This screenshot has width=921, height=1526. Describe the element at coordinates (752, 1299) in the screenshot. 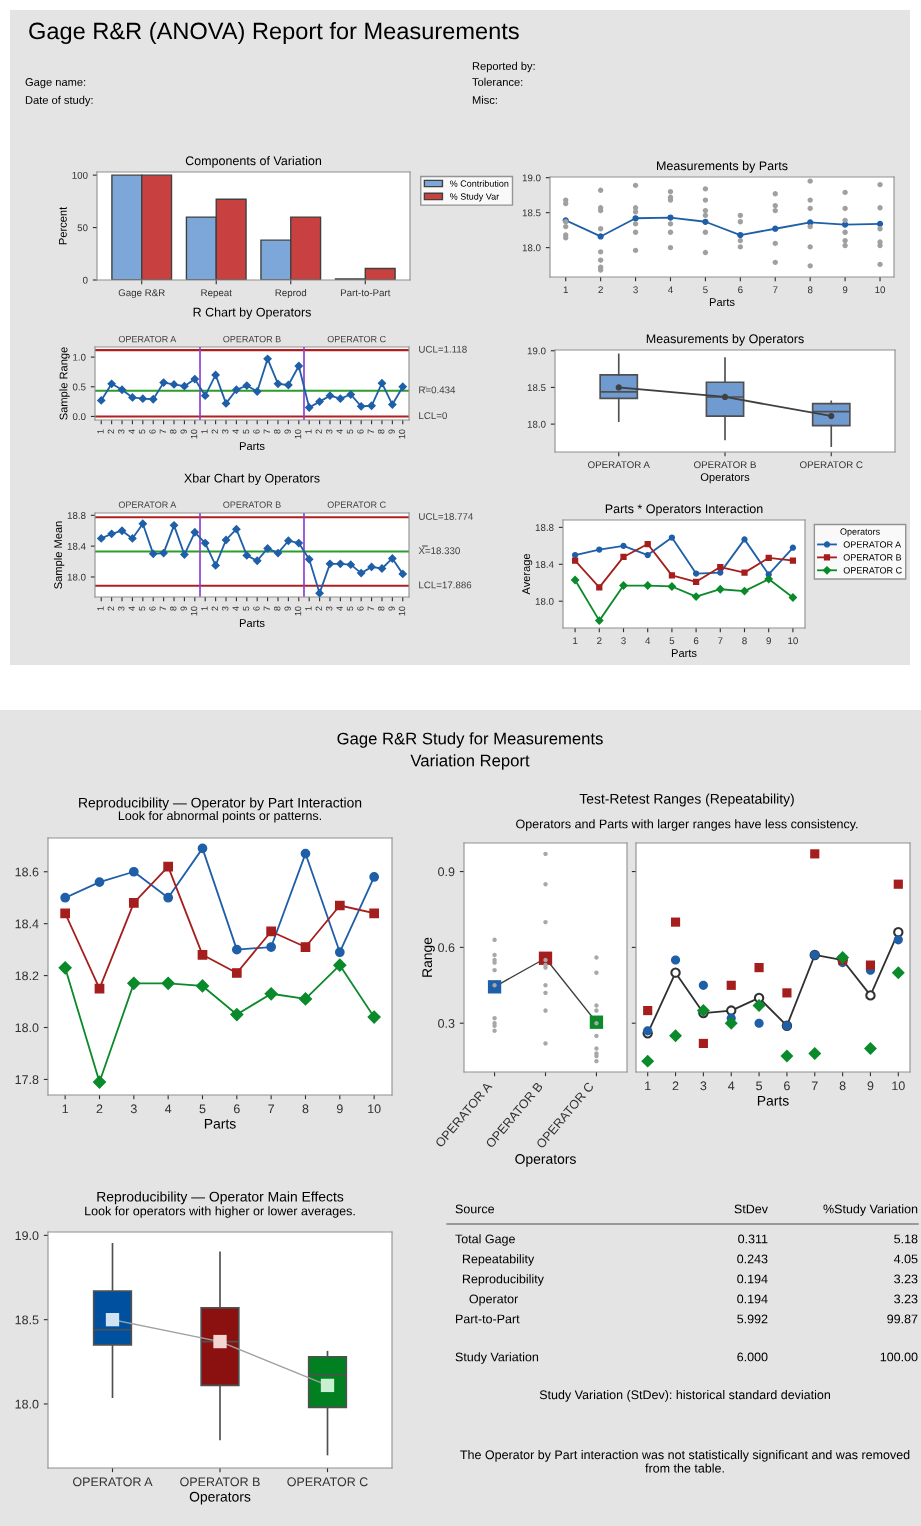

I see `text: 0.194` at that location.